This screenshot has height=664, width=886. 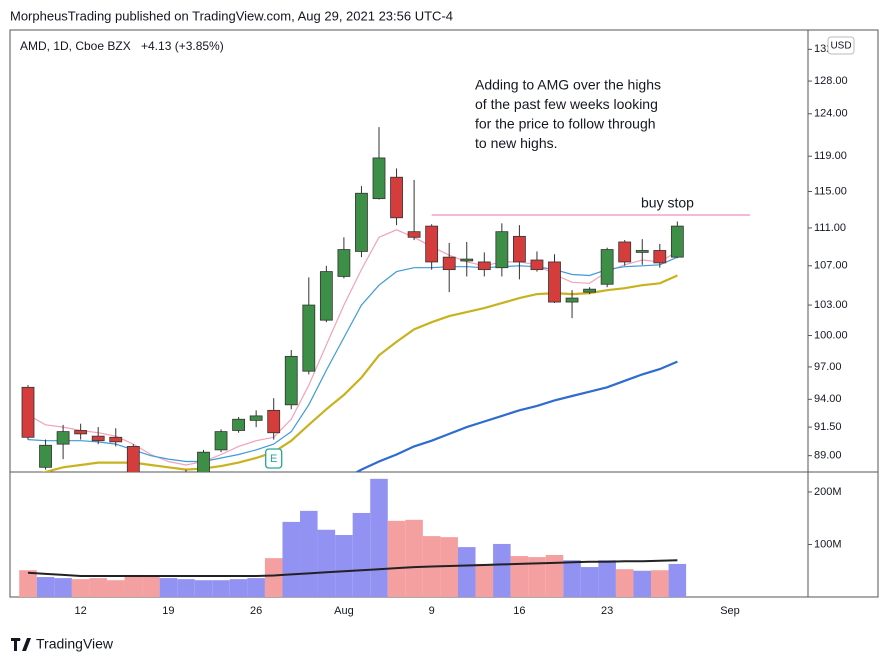 What do you see at coordinates (75, 644) in the screenshot?
I see `footer: TradingView` at bounding box center [75, 644].